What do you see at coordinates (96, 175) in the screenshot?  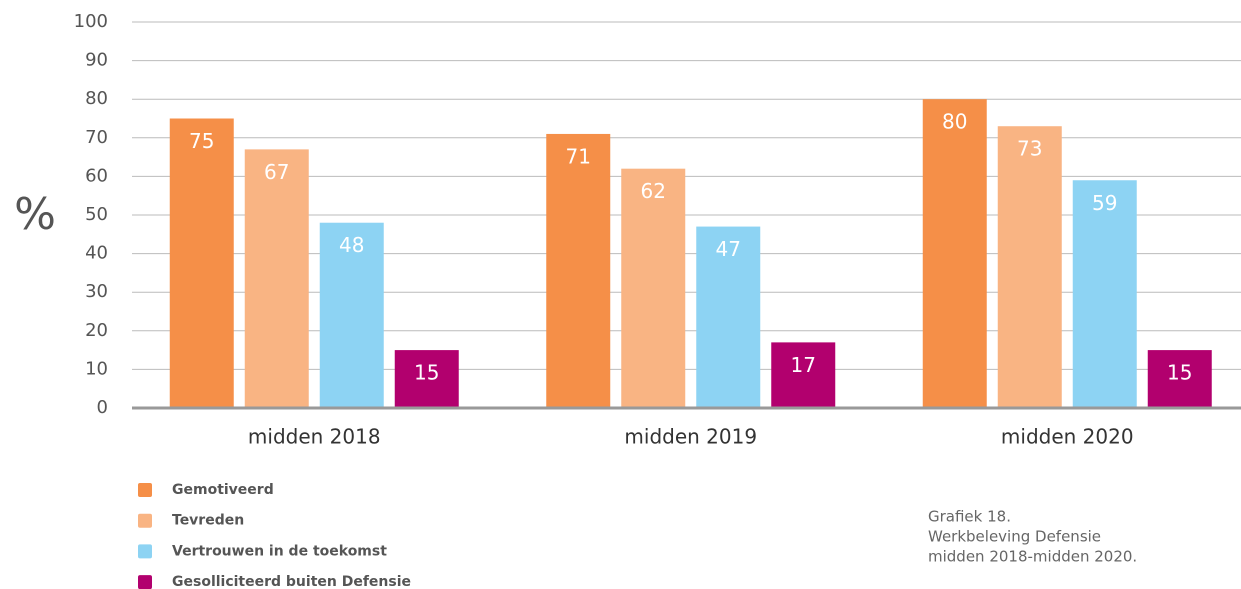 I see `y-tick-label: 60` at bounding box center [96, 175].